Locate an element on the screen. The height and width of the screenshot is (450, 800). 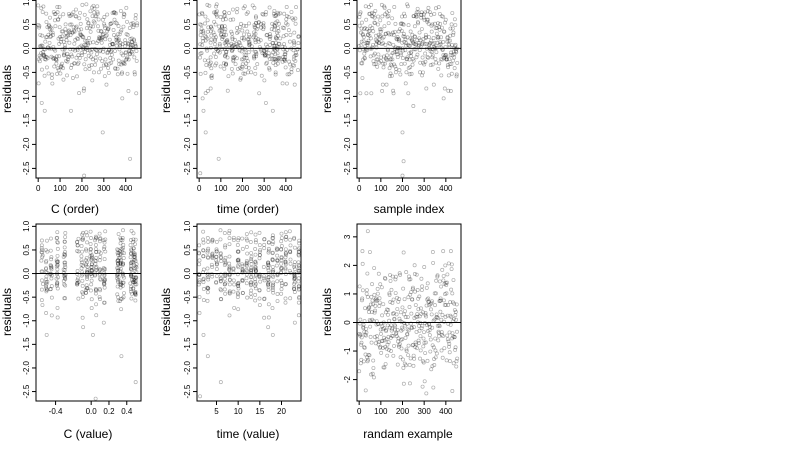
y-tick-label: 0.5 is located at coordinates (26, 24).